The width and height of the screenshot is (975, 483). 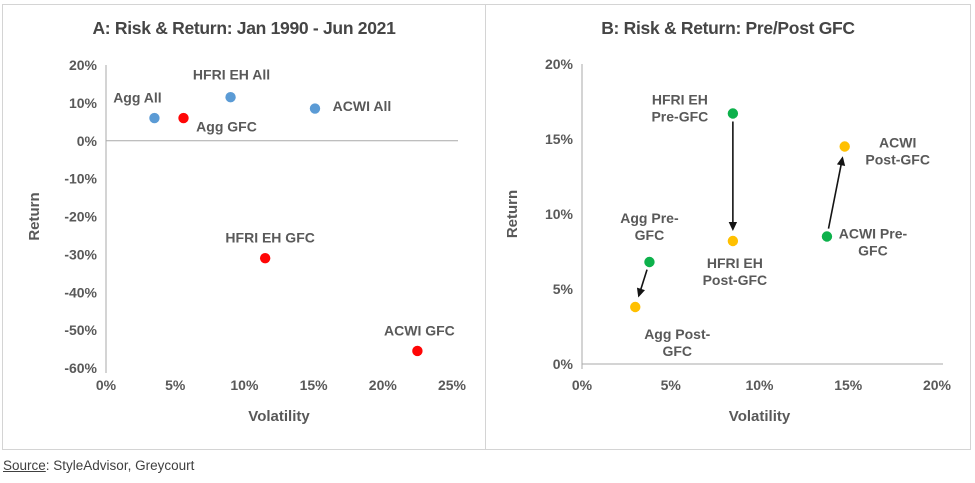 I want to click on agg-pre-gfc-label: Agg Pre-, so click(x=649, y=218).